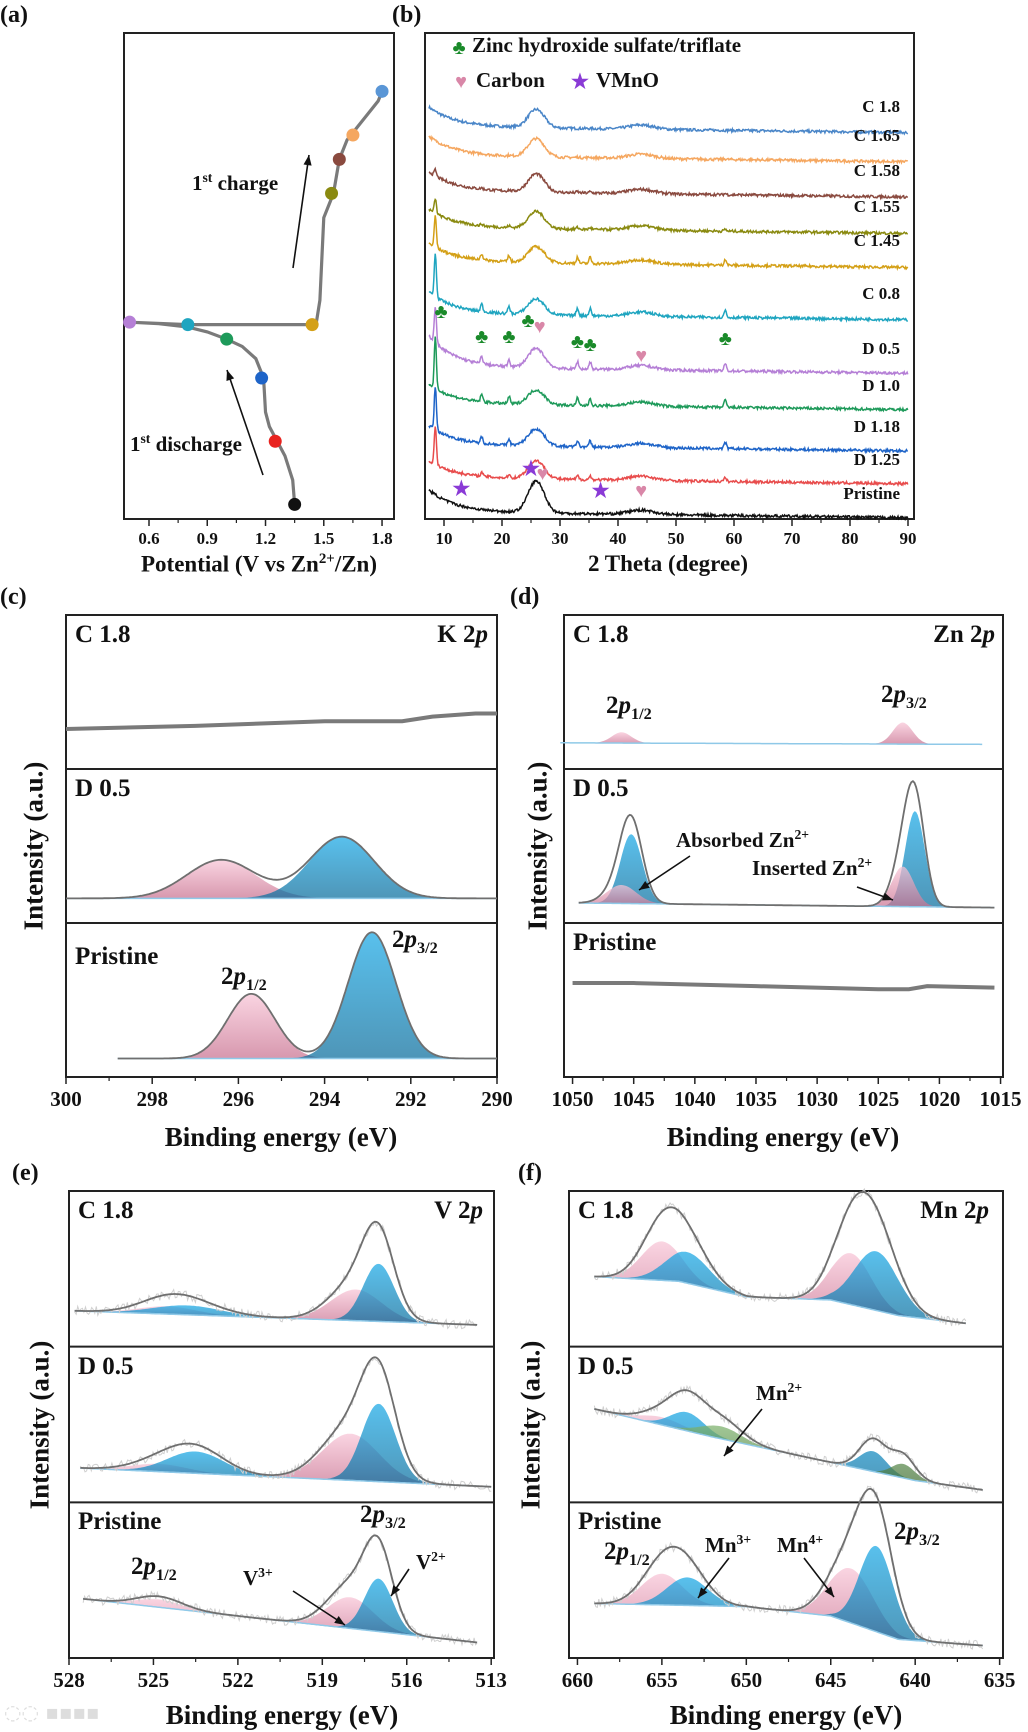  What do you see at coordinates (149, 538) in the screenshot?
I see `a-xtick-label: 0.6` at bounding box center [149, 538].